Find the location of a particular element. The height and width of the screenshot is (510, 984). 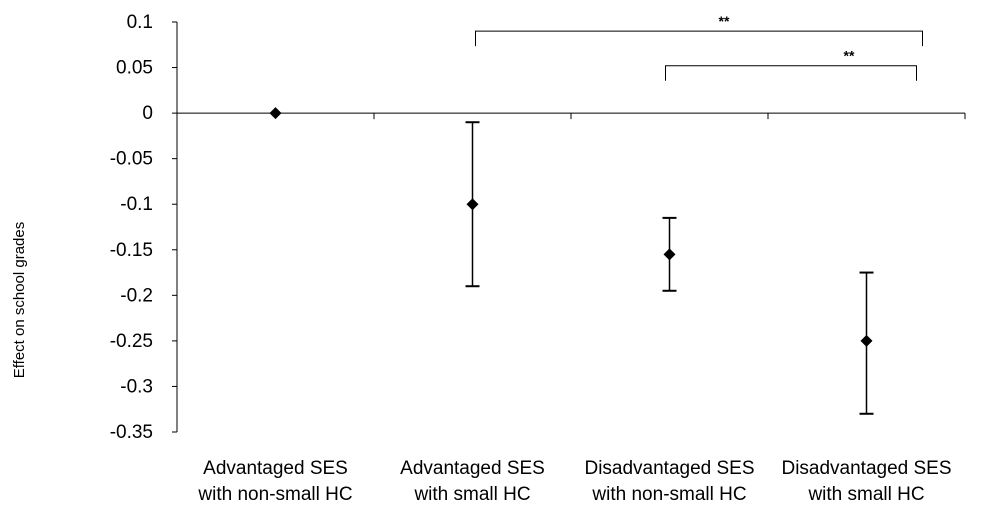

y-tick-label: -0.2 is located at coordinates (136, 295).